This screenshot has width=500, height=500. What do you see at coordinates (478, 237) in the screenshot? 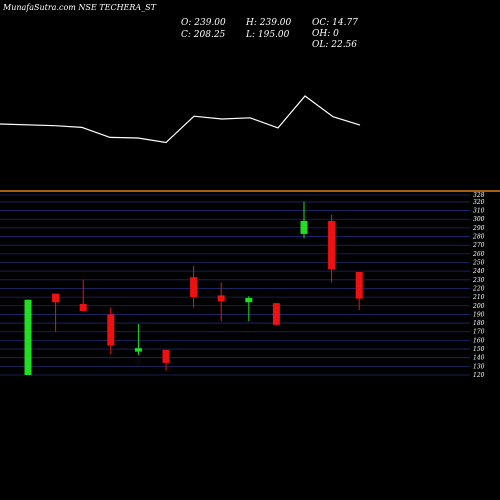
I see `y-tick-label: 280` at bounding box center [478, 237].